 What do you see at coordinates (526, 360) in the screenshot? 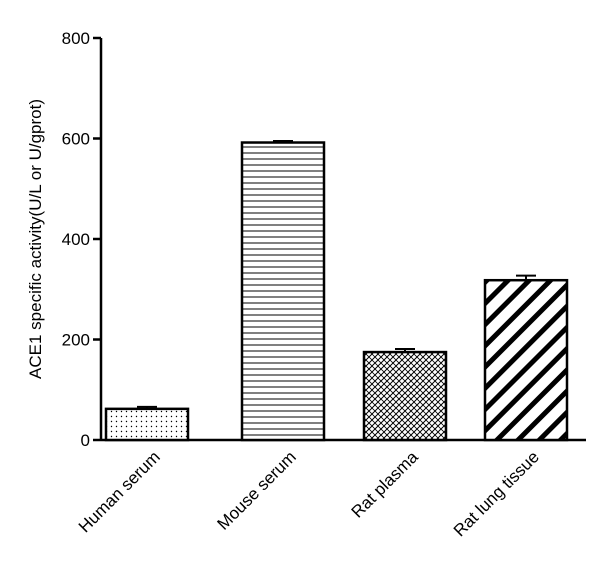
I see `bar-rat-lung-tissue` at bounding box center [526, 360].